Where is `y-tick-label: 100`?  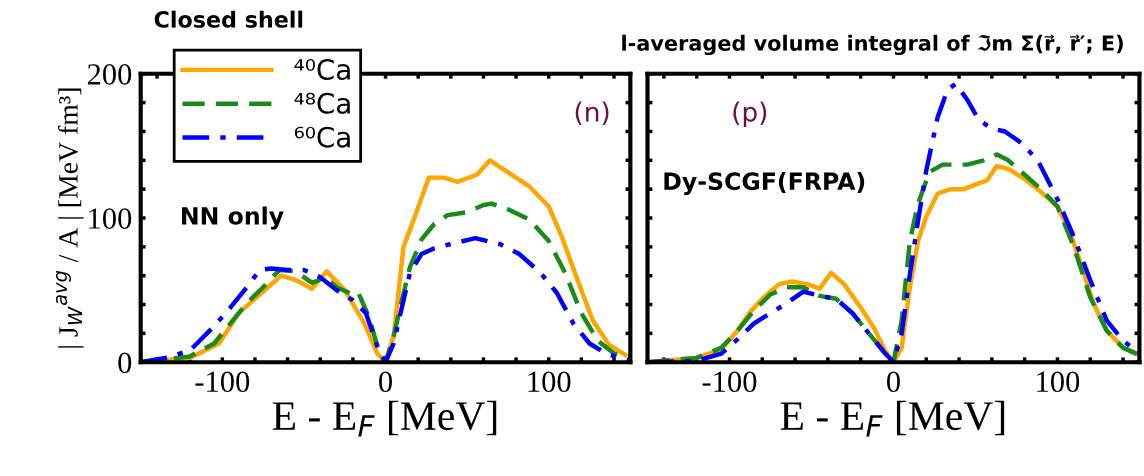
y-tick-label: 100 is located at coordinates (110, 218).